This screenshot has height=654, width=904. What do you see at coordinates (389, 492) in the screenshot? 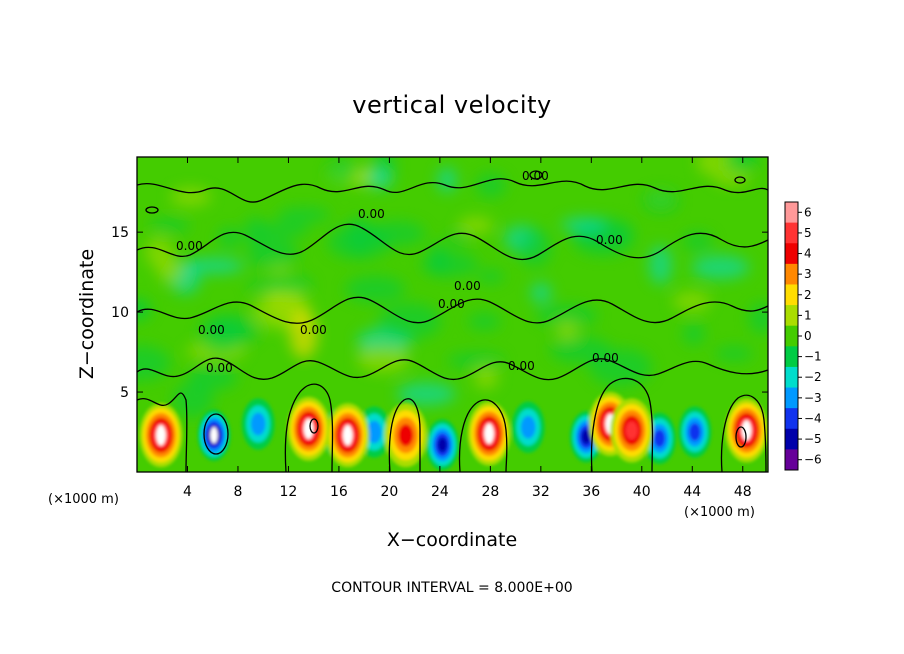
I see `x-tick-label: 20` at bounding box center [389, 492].